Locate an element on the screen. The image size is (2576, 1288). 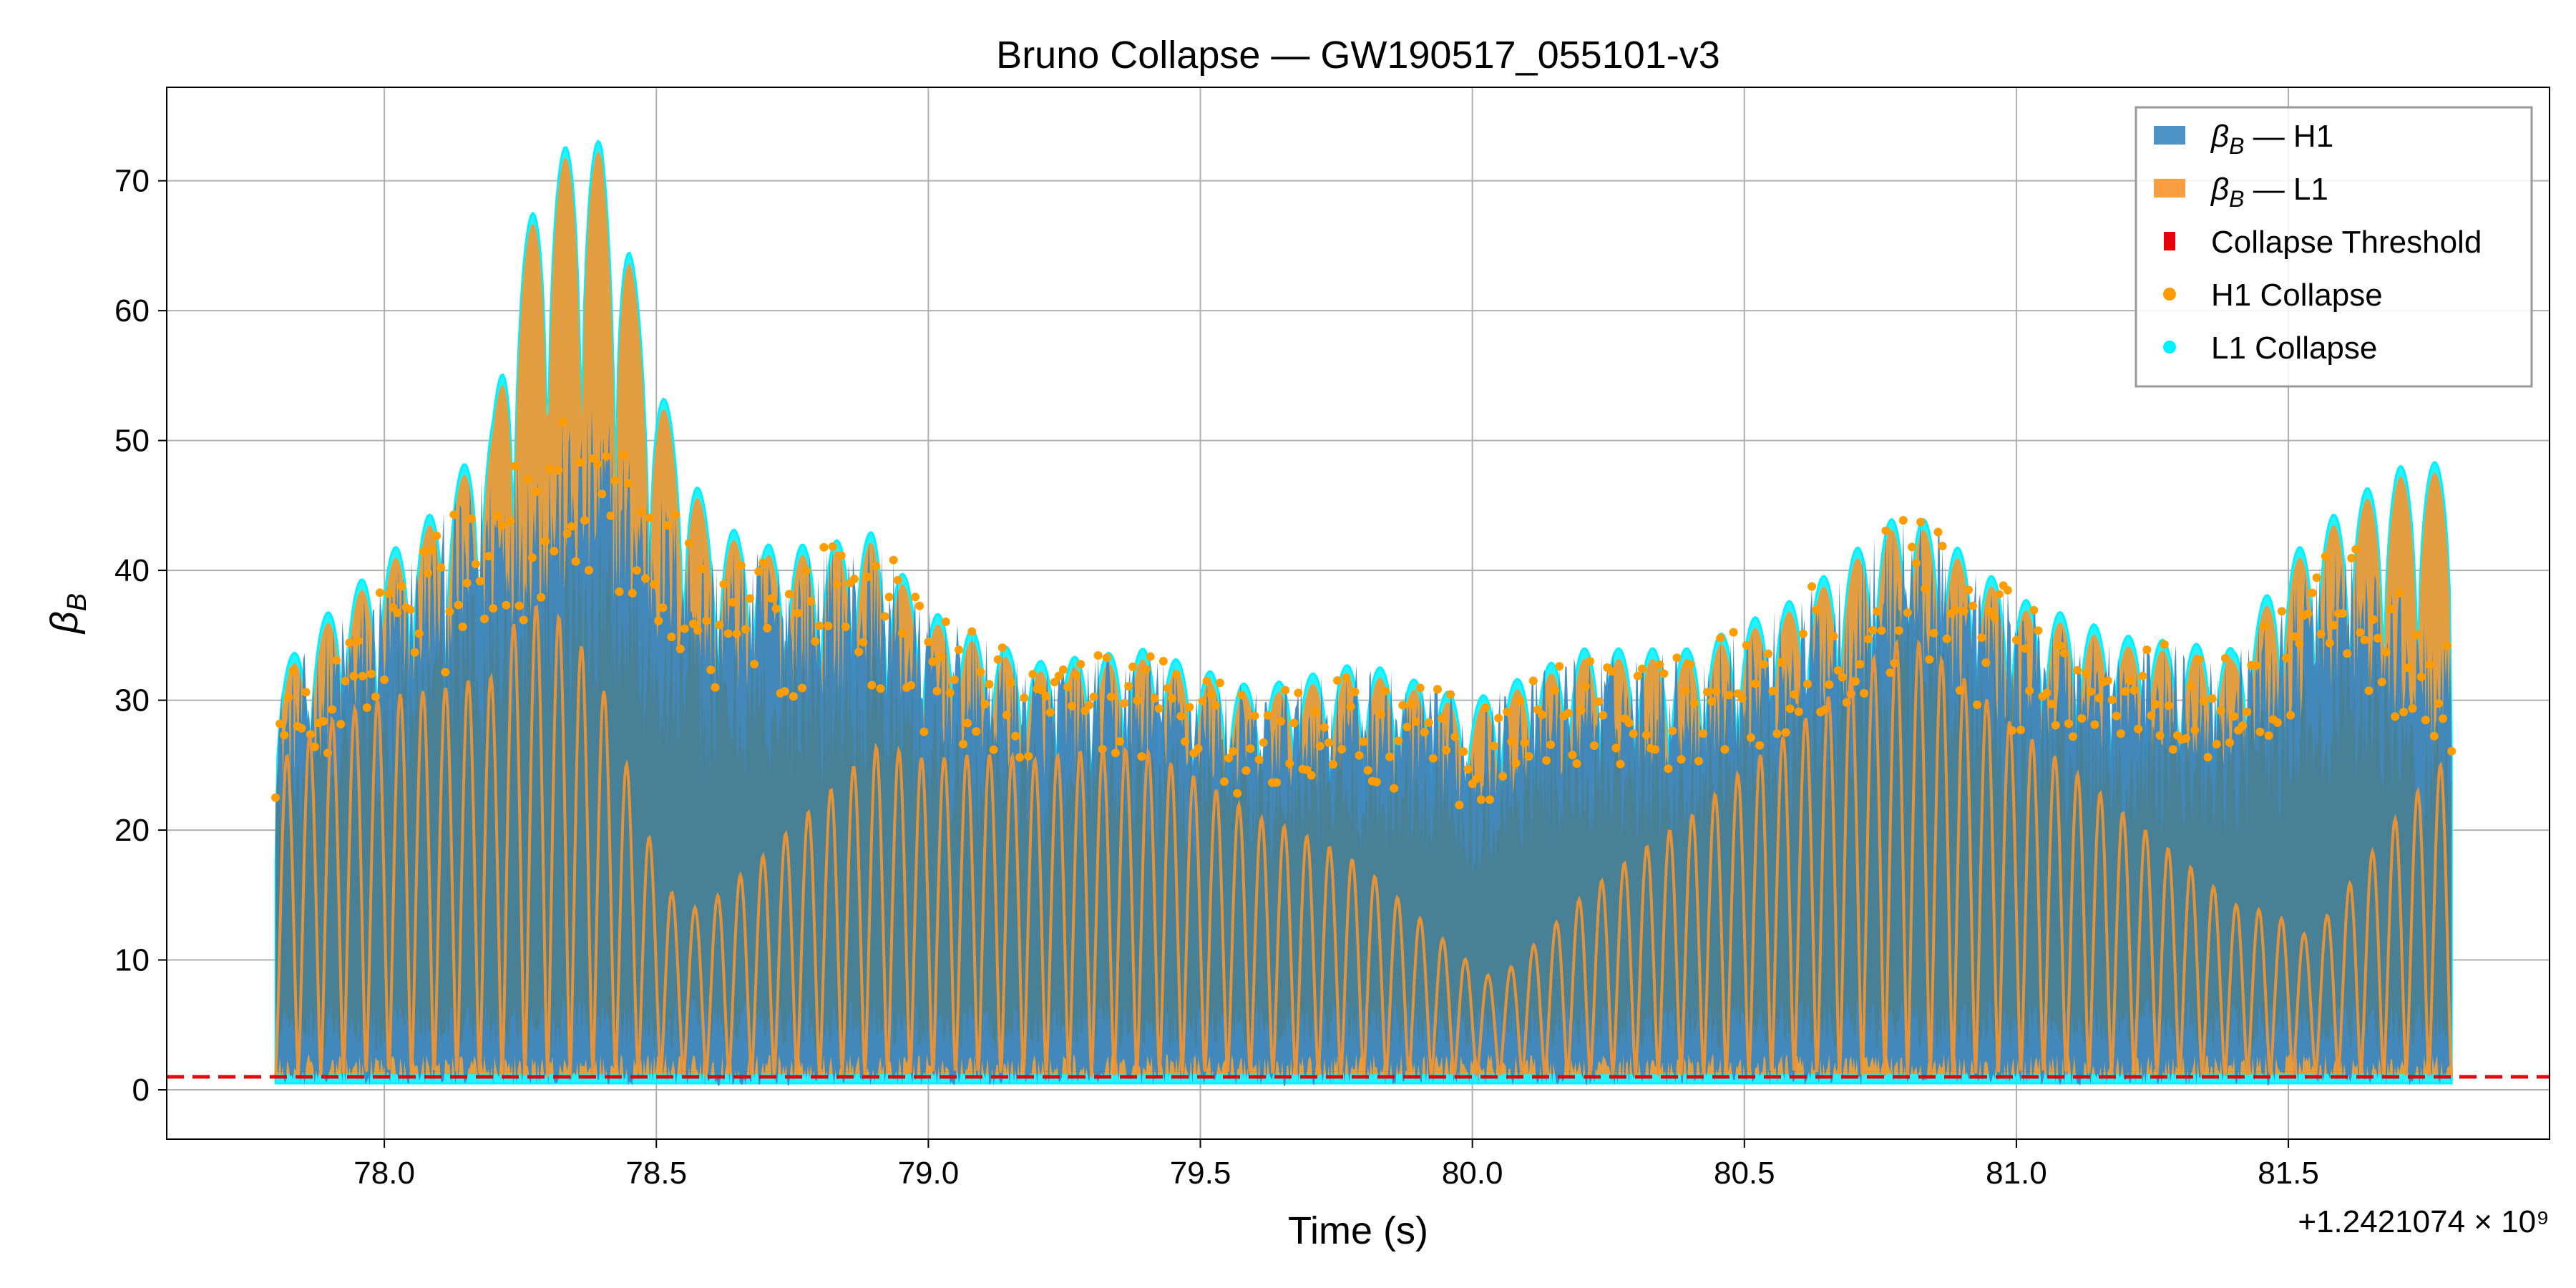
x-tick-label: 80.0 is located at coordinates (1472, 1173).